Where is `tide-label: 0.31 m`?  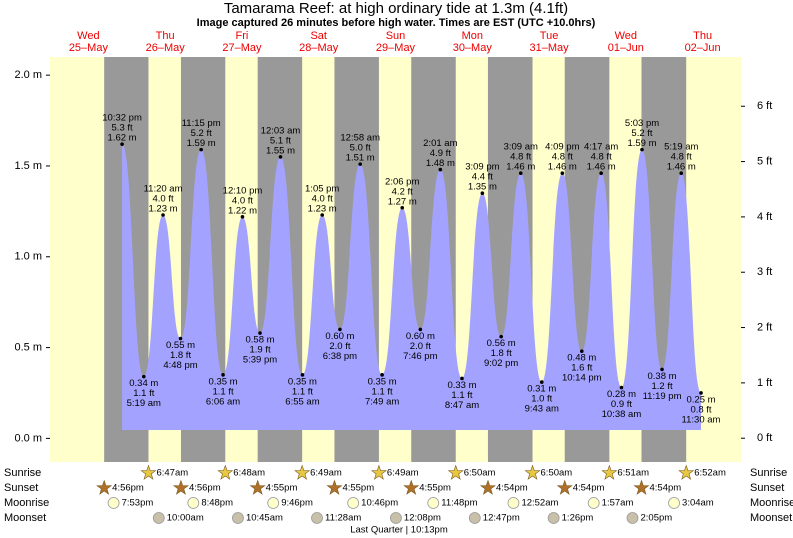
tide-label: 0.31 m is located at coordinates (541, 389).